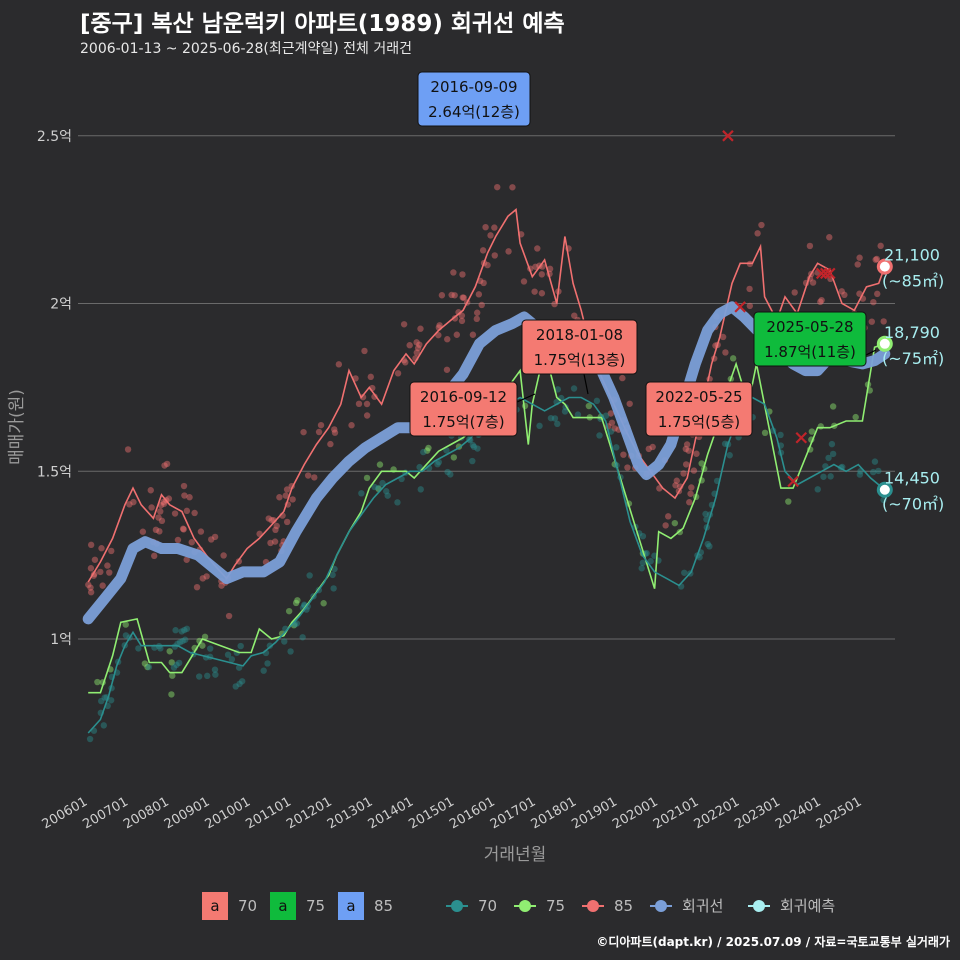  Describe the element at coordinates (61, 305) in the screenshot. I see `y-tick-label: 2억` at that location.